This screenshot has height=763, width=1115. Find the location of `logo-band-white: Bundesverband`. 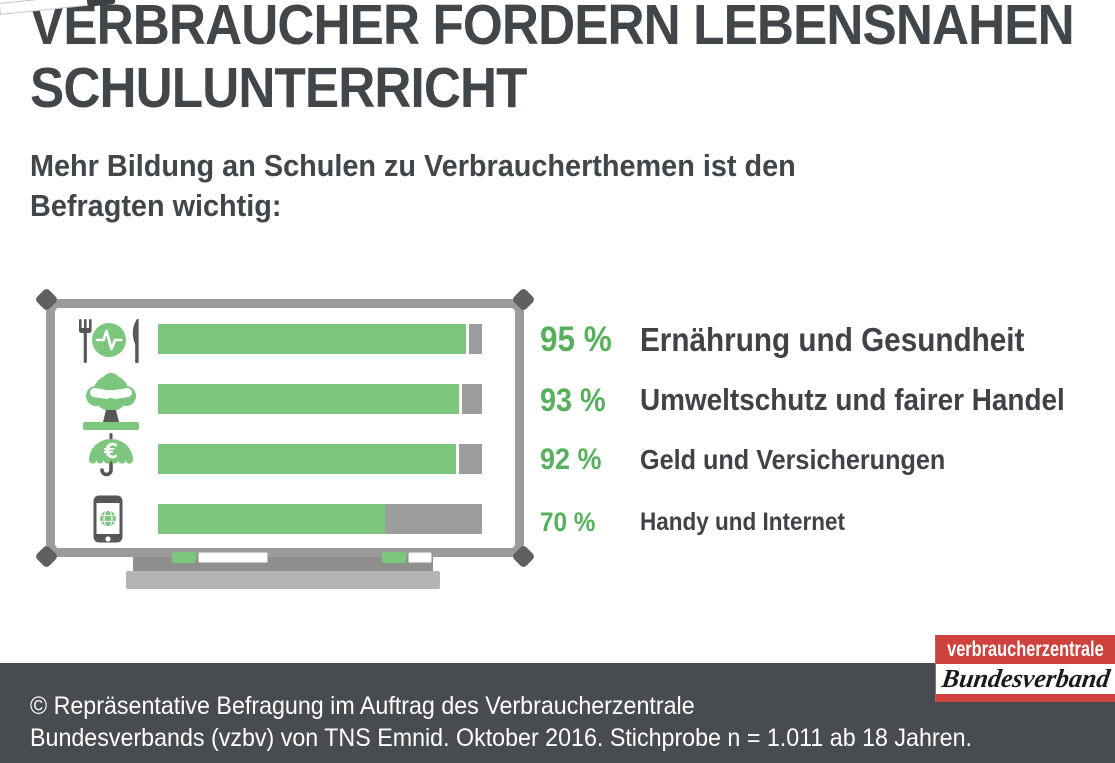

logo-band-white: Bundesverband is located at coordinates (1025, 679).